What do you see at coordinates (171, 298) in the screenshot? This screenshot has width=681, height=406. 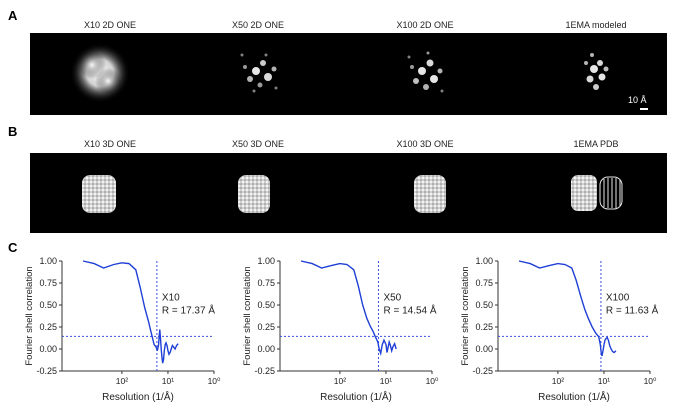 I see `annotation-name: X10` at bounding box center [171, 298].